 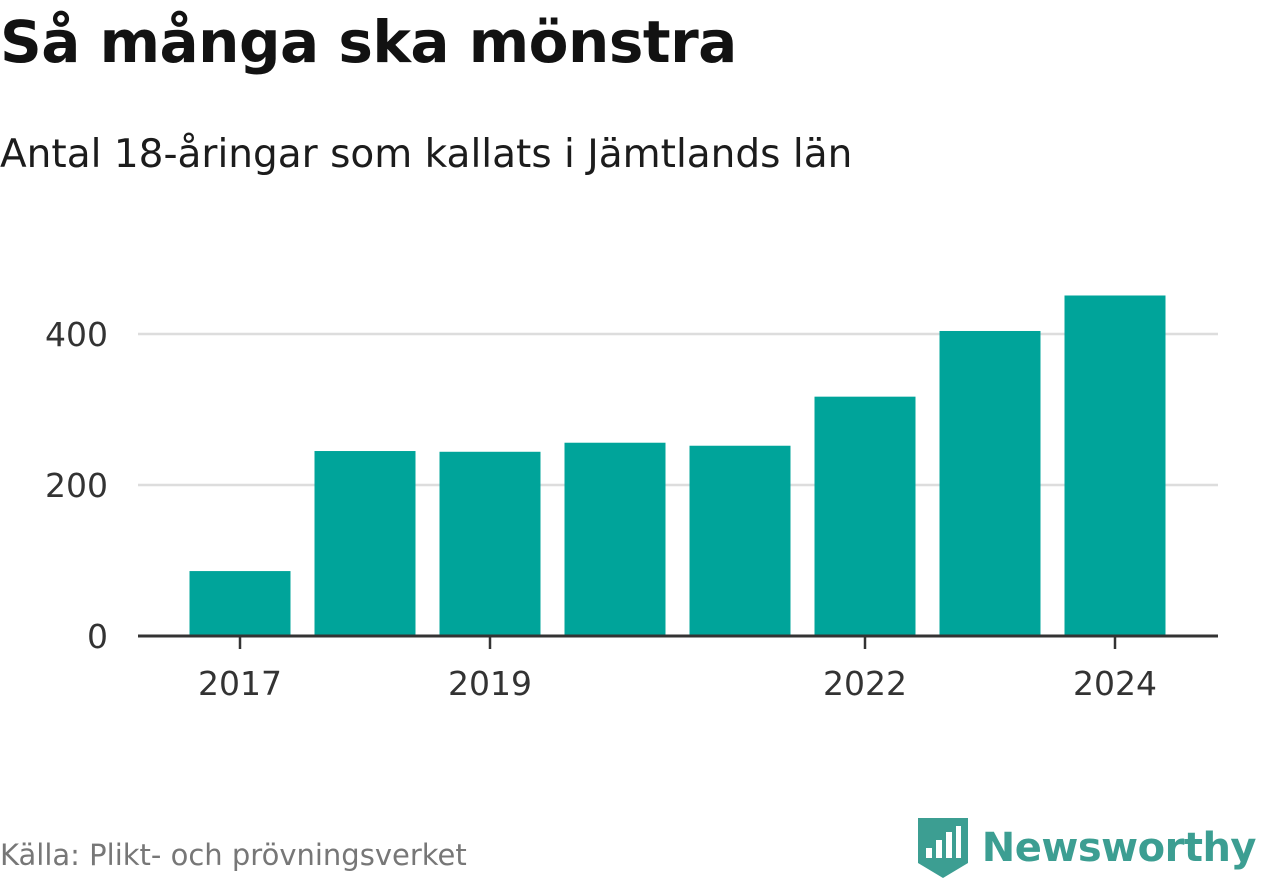 I want to click on newsworthy-logo-icon, so click(x=942, y=848).